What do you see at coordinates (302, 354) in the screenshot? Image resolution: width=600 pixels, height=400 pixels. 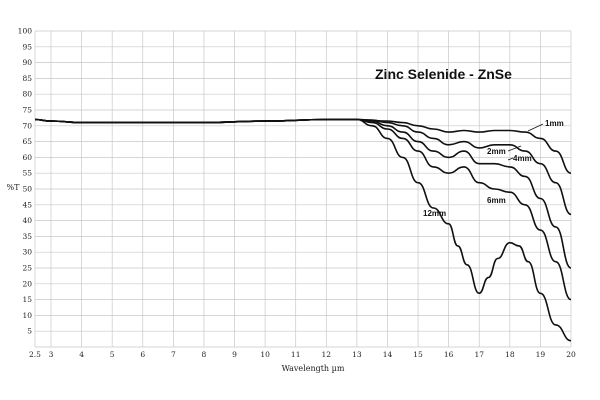 I see `x-tick-labels: 2.5 3 4 5 6 7 8 9 10 11 12 13 14 15 16 17 18 19 20` at bounding box center [302, 354].